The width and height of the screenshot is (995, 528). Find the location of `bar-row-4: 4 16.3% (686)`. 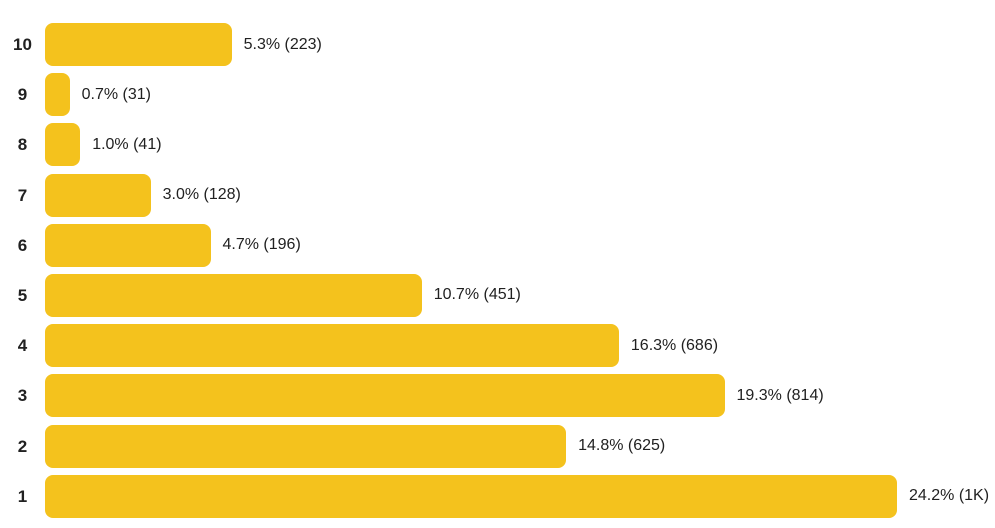

bar-row-4: 4 16.3% (686) is located at coordinates (497, 346).